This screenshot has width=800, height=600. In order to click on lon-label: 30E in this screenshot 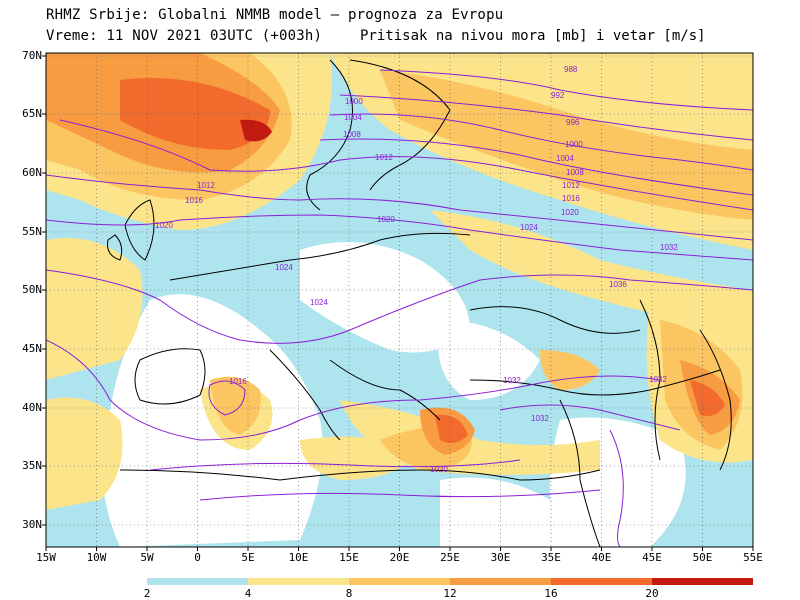, I will do `click(500, 557)`.